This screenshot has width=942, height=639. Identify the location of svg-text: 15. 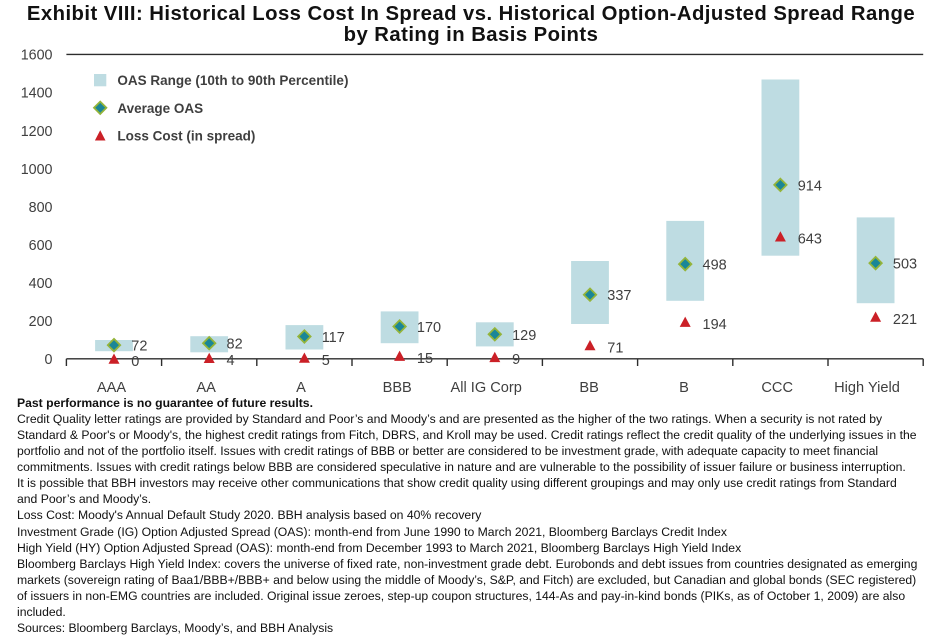
(425, 359).